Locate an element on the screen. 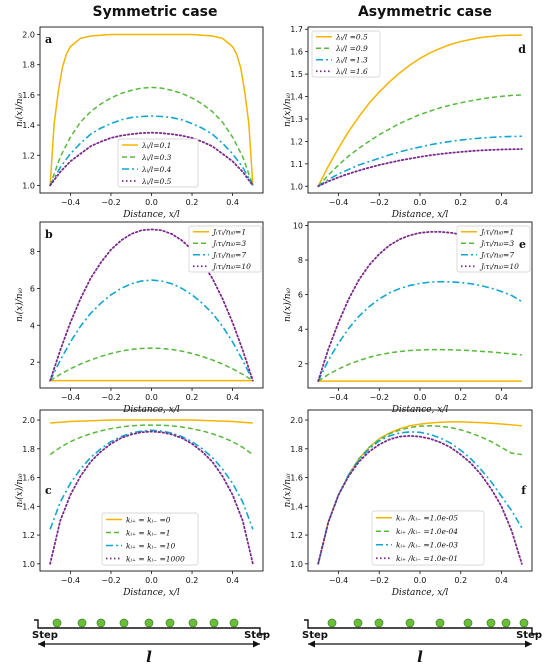 This screenshot has height=667, width=550. panel-letter: a is located at coordinates (48, 39).